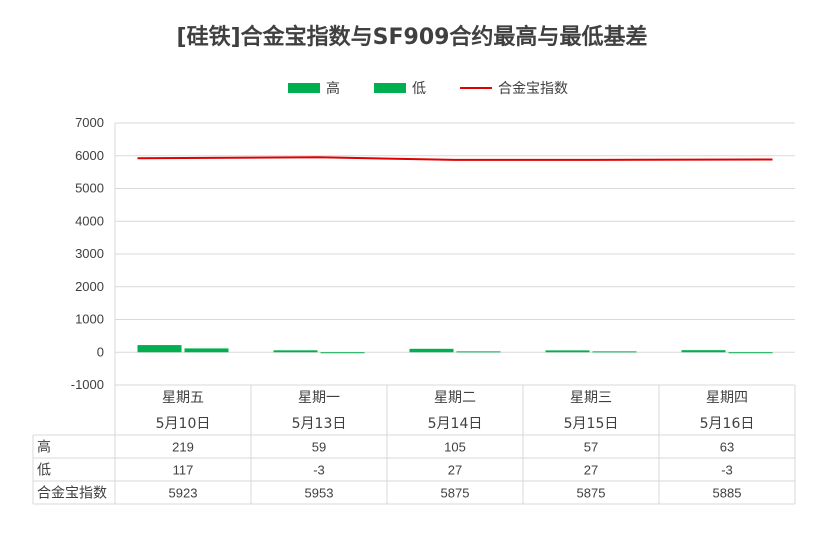 This screenshot has width=825, height=539. I want to click on y-tick-label: 1000, so click(89, 319).